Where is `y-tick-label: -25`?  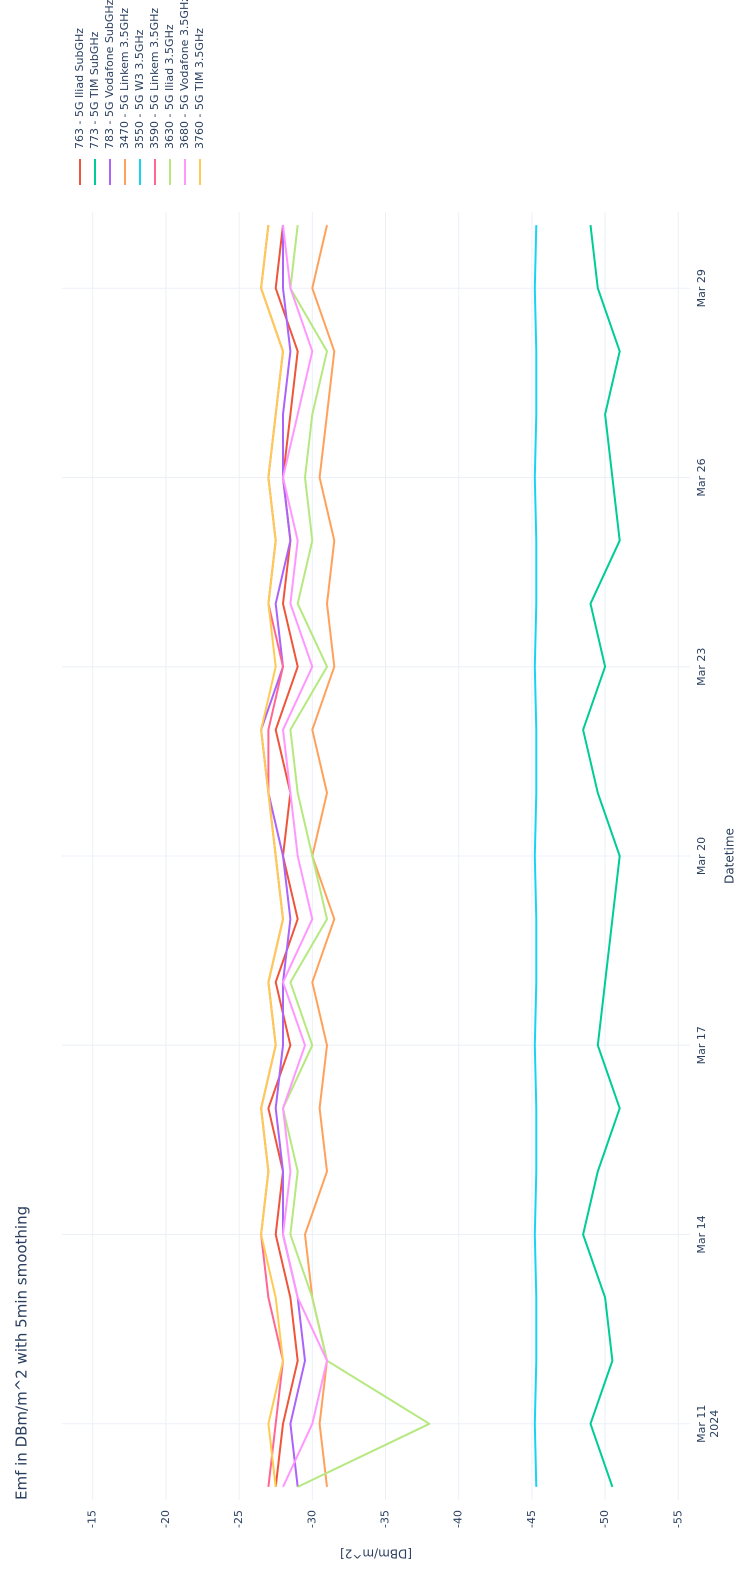 y-tick-label: -25 is located at coordinates (238, 1519).